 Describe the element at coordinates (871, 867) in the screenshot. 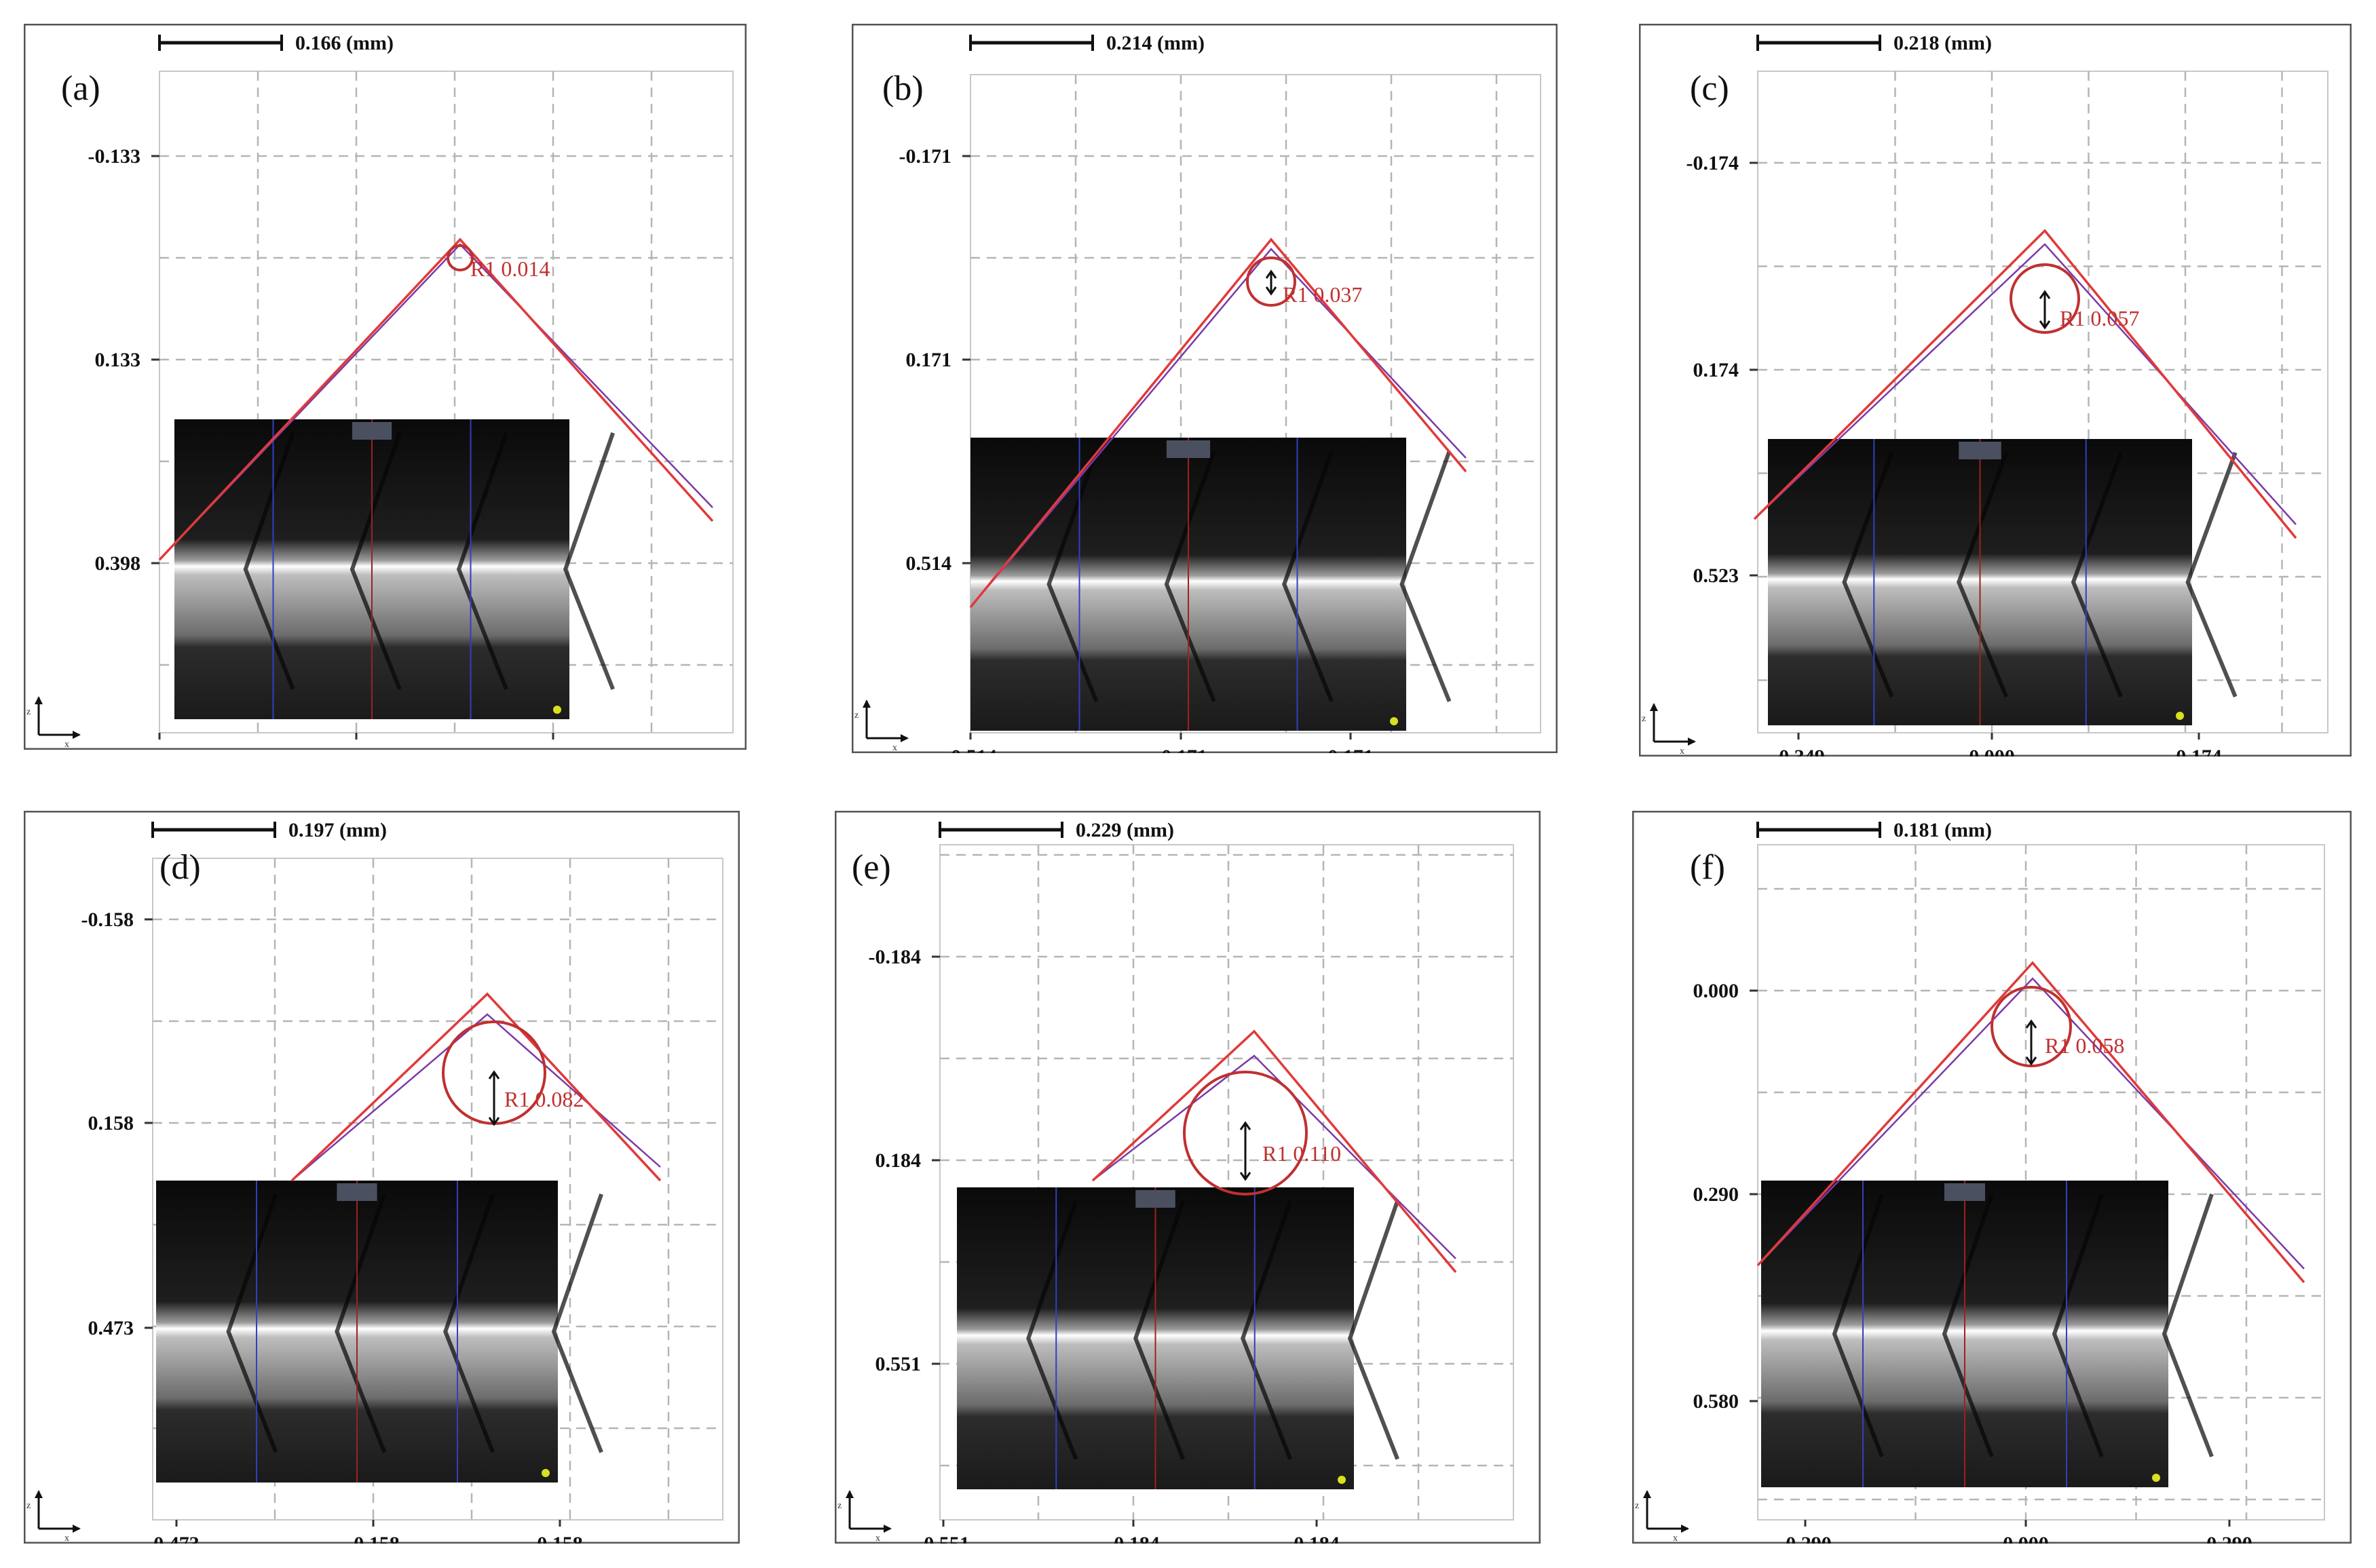

I see `panel-label: (e)` at that location.